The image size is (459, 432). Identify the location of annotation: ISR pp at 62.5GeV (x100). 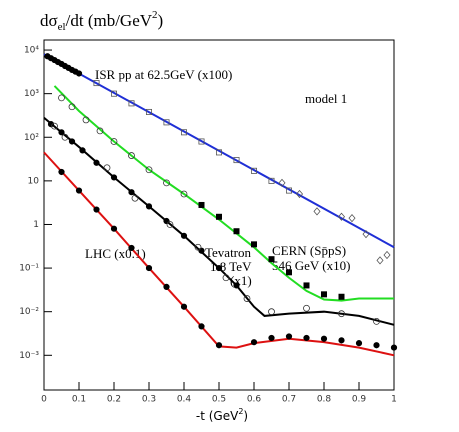
(163, 74).